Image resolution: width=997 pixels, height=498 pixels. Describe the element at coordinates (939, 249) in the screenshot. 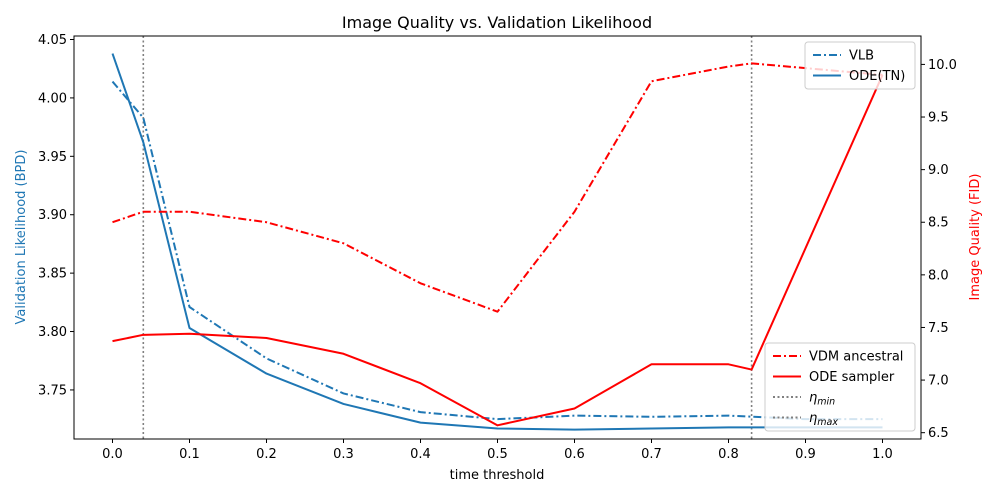

I see `right-y-axis: 6.5 7.0 7.5 8.0 8.5 9.0 9.5 10.0` at that location.